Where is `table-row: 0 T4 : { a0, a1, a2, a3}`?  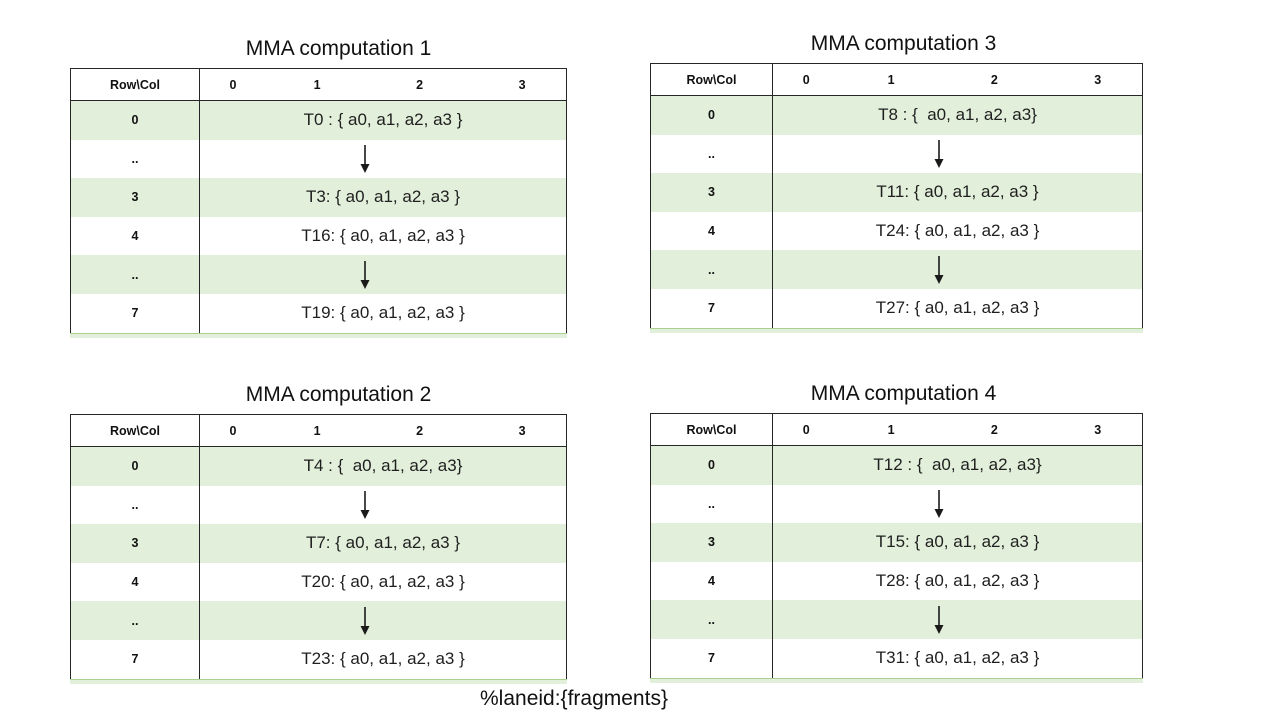 table-row: 0 T4 : { a0, a1, a2, a3} is located at coordinates (318, 466).